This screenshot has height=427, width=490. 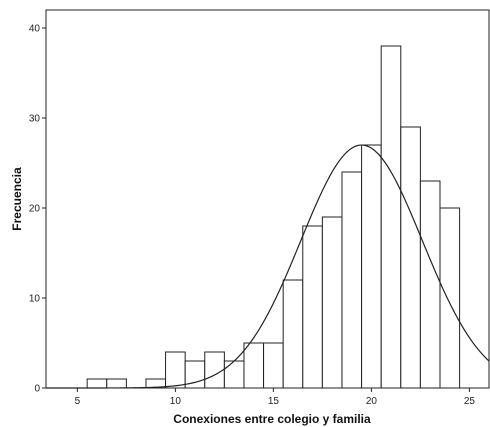 What do you see at coordinates (17, 199) in the screenshot?
I see `y-axis-title: Frecuencia` at bounding box center [17, 199].